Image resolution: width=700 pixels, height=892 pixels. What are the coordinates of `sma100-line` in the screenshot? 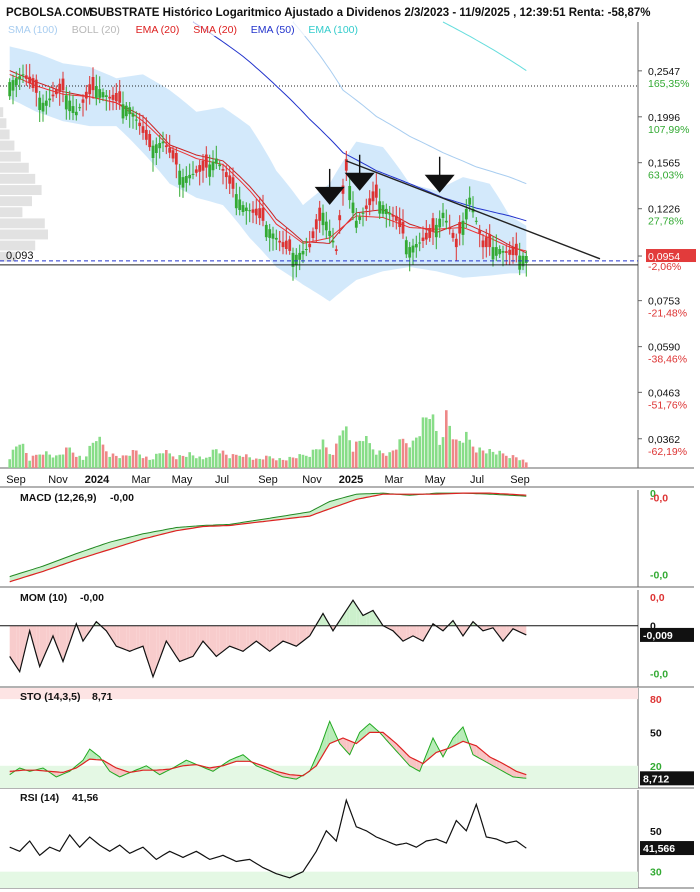 It's located at (409, 103).